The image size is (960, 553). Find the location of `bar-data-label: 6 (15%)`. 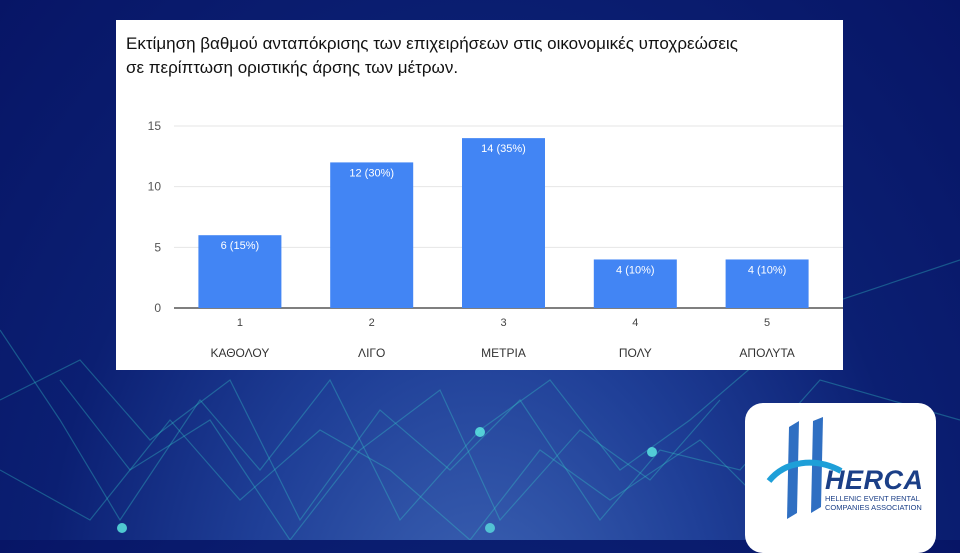

bar-data-label: 6 (15%) is located at coordinates (240, 246).